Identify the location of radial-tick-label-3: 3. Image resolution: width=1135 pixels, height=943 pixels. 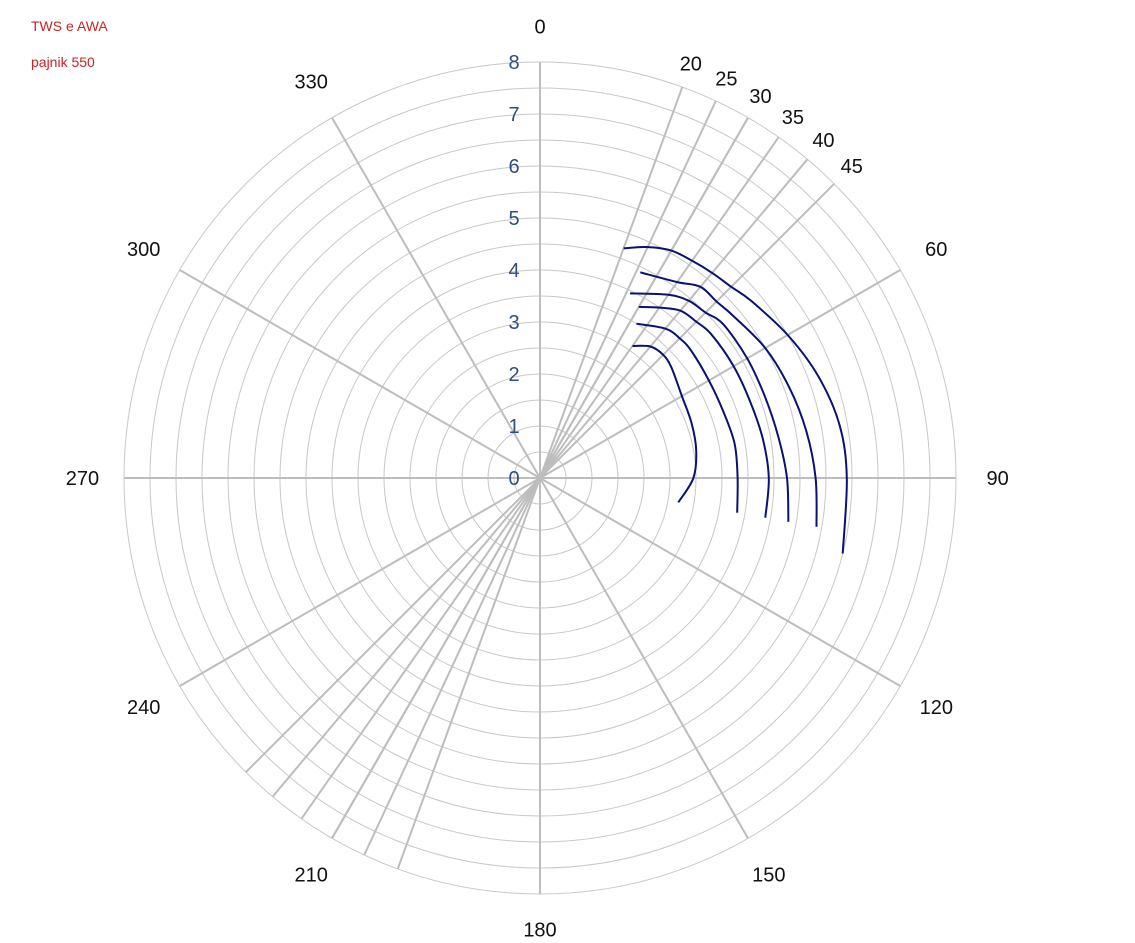
(513, 323).